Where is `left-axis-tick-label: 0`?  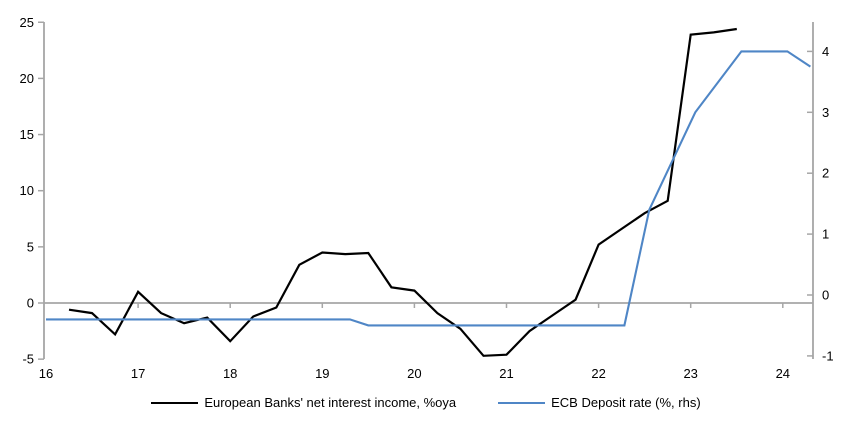
left-axis-tick-label: 0 is located at coordinates (30, 303).